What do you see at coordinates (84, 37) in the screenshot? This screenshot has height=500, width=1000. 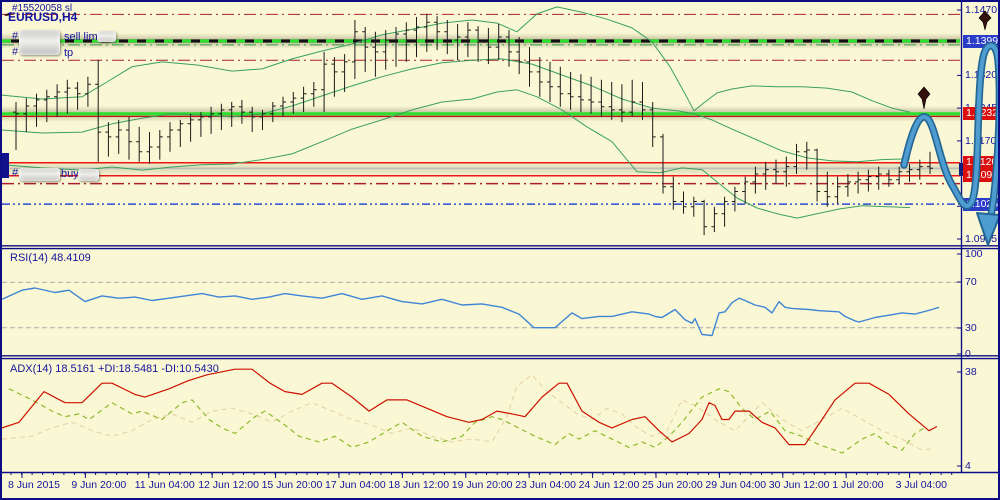 I see `sell-limit-label: sell limit` at bounding box center [84, 37].